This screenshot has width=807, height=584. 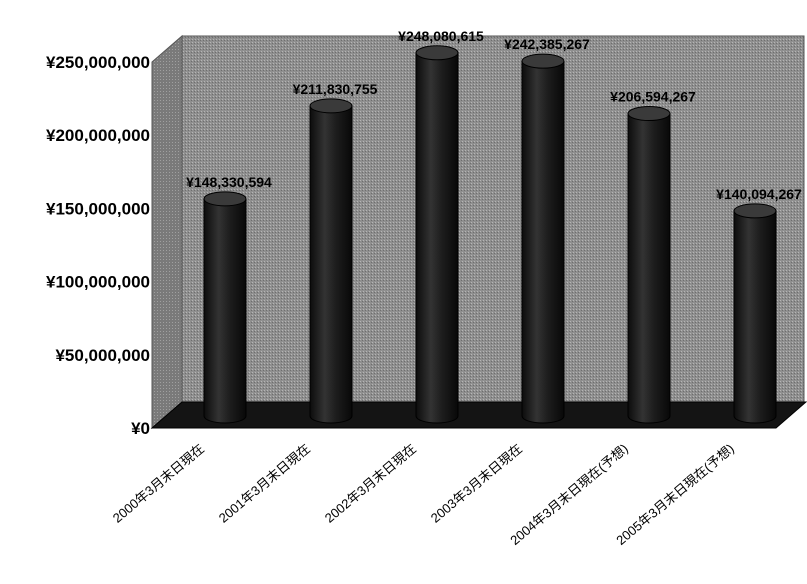 I want to click on y-tick-label: ¥200,000,000, so click(x=98, y=135).